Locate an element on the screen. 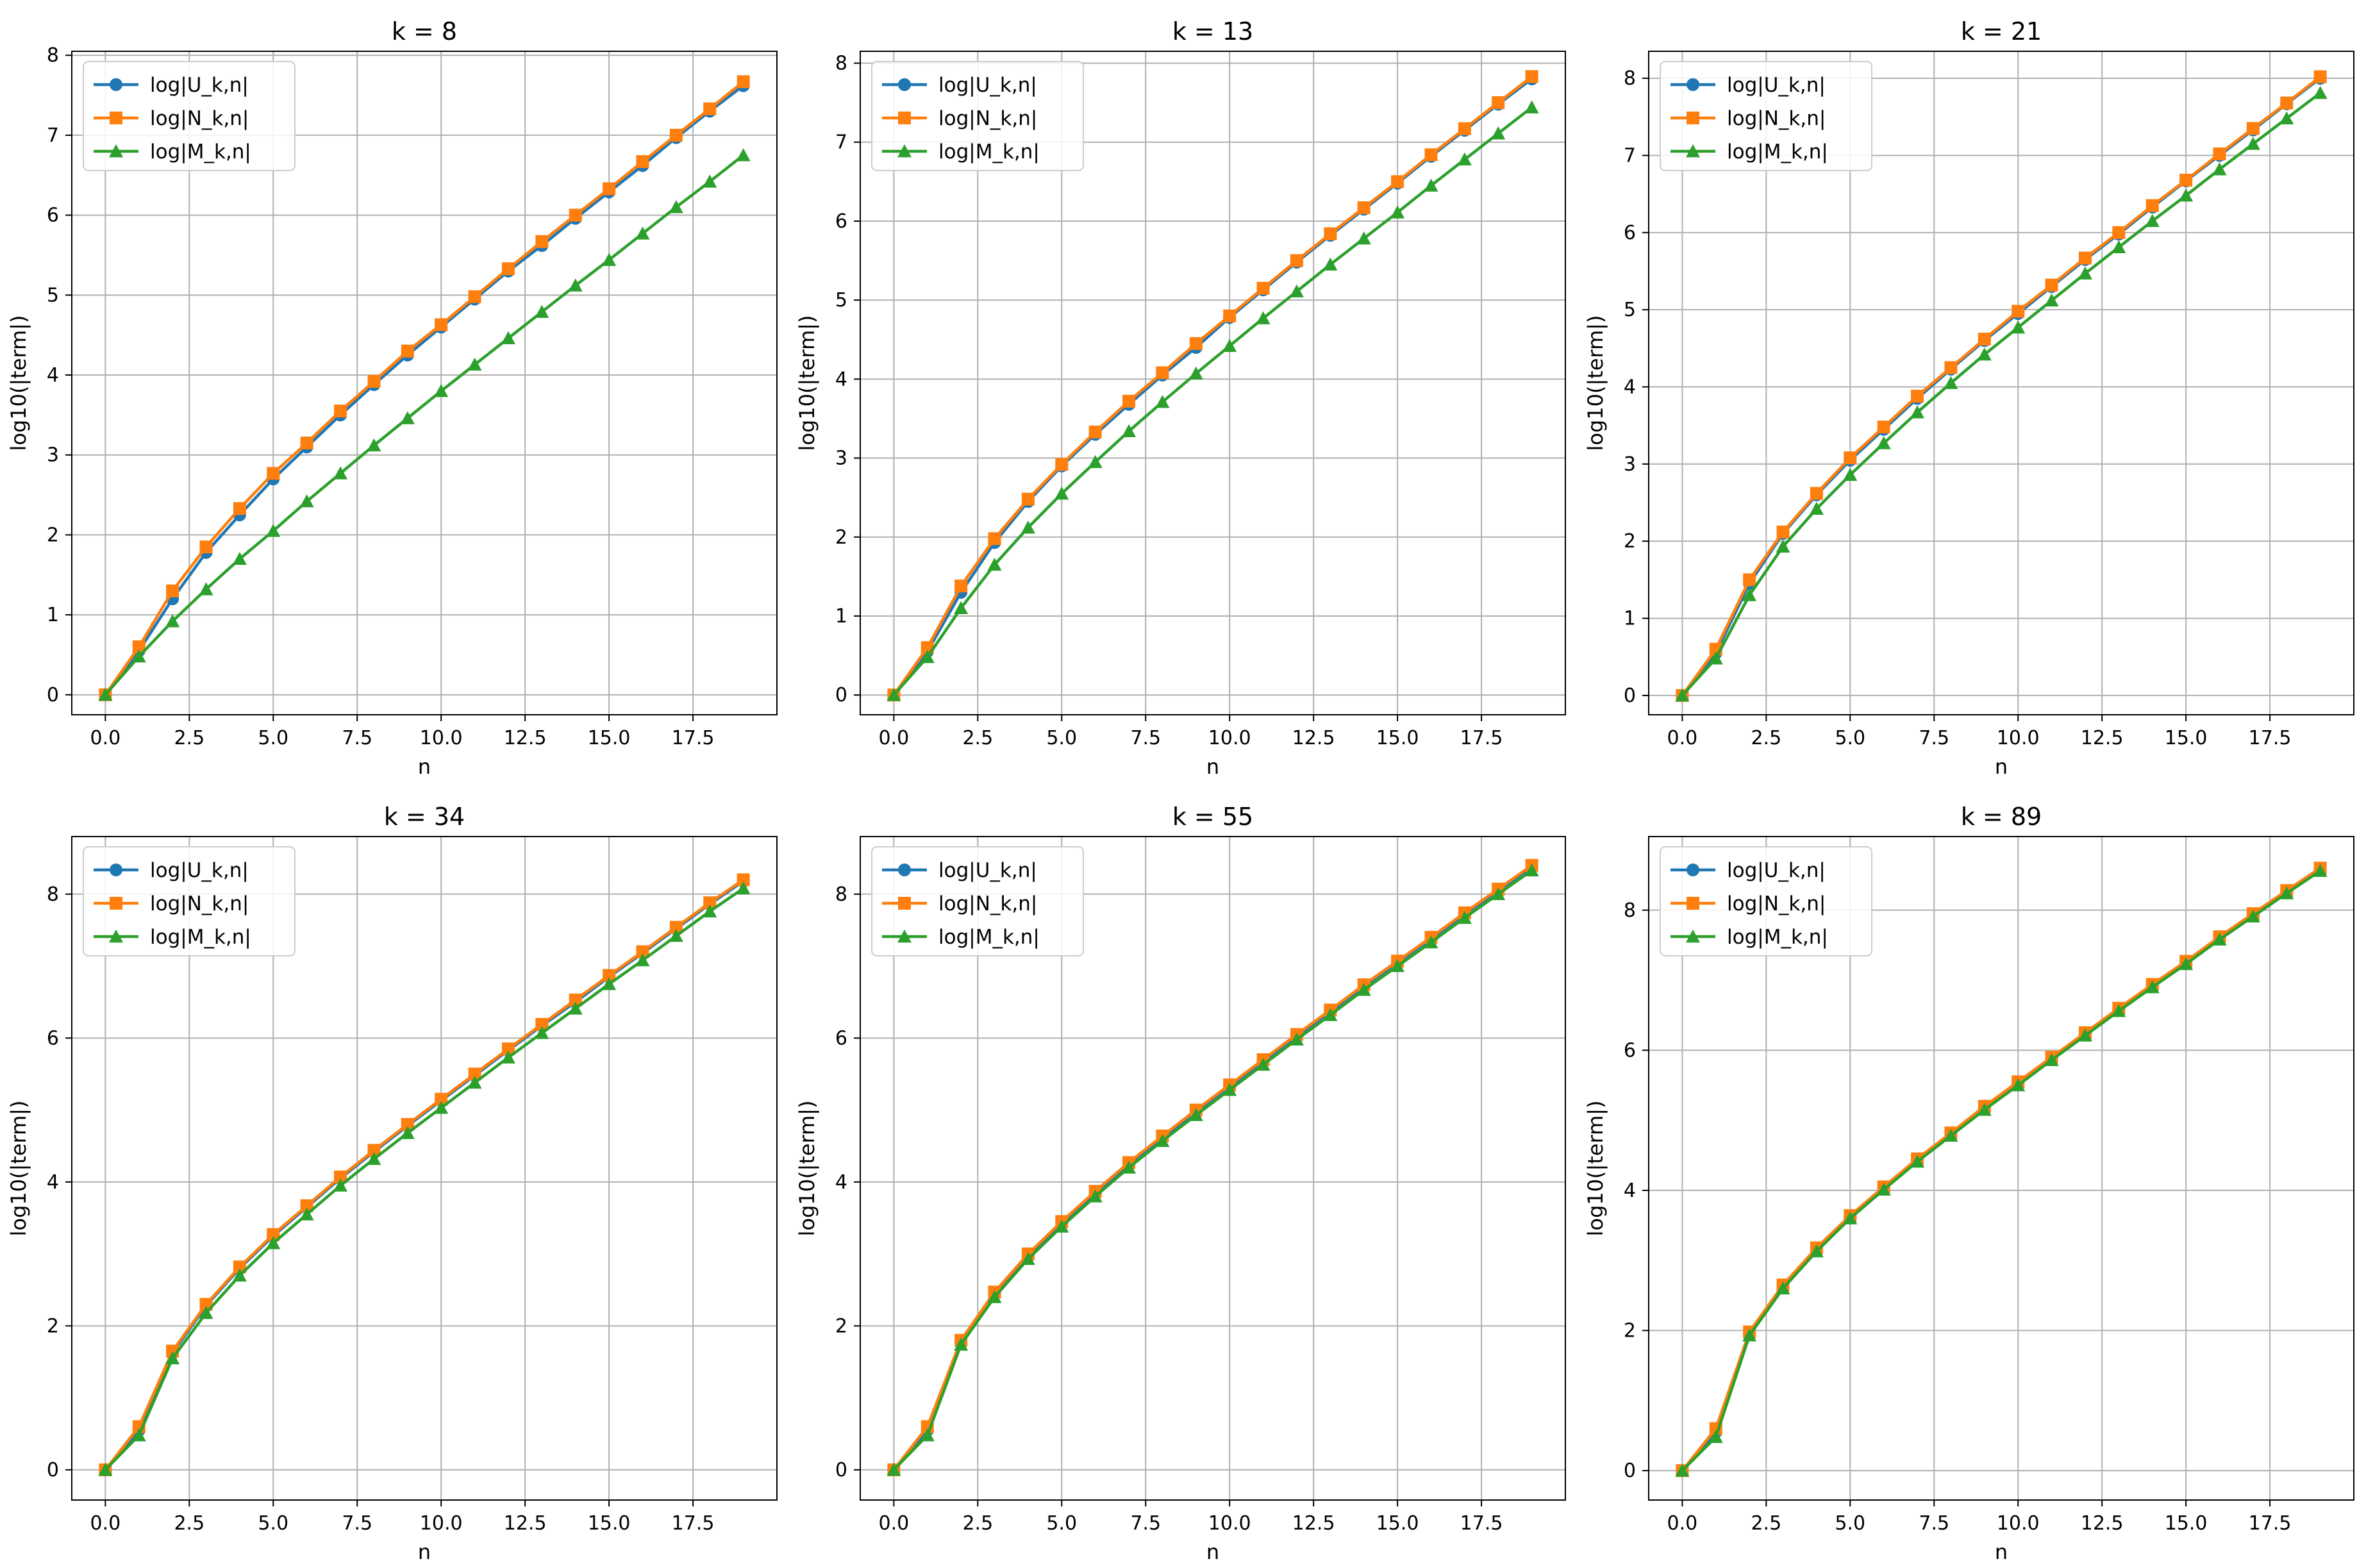  x-tick-label: 7.5 is located at coordinates (1934, 1523).